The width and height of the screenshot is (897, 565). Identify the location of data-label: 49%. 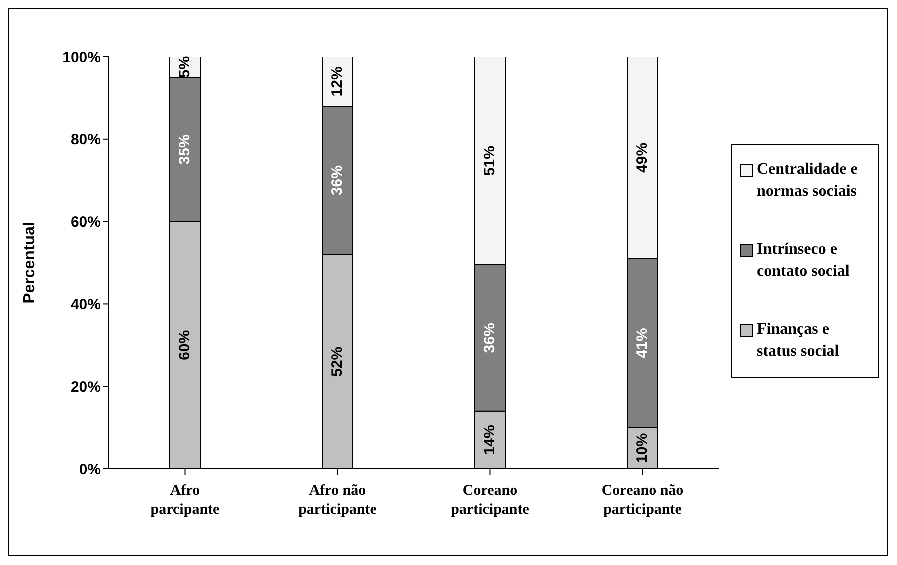
(643, 157).